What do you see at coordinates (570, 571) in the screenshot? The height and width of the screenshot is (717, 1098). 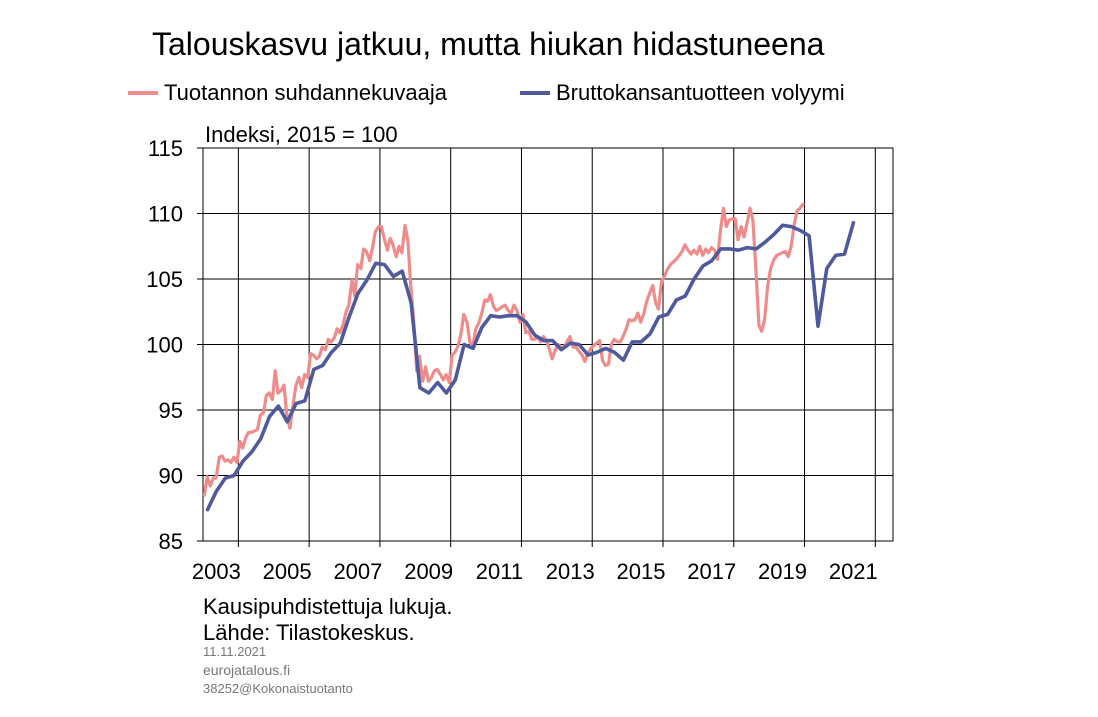 I see `x-tick-label: 2013` at bounding box center [570, 571].